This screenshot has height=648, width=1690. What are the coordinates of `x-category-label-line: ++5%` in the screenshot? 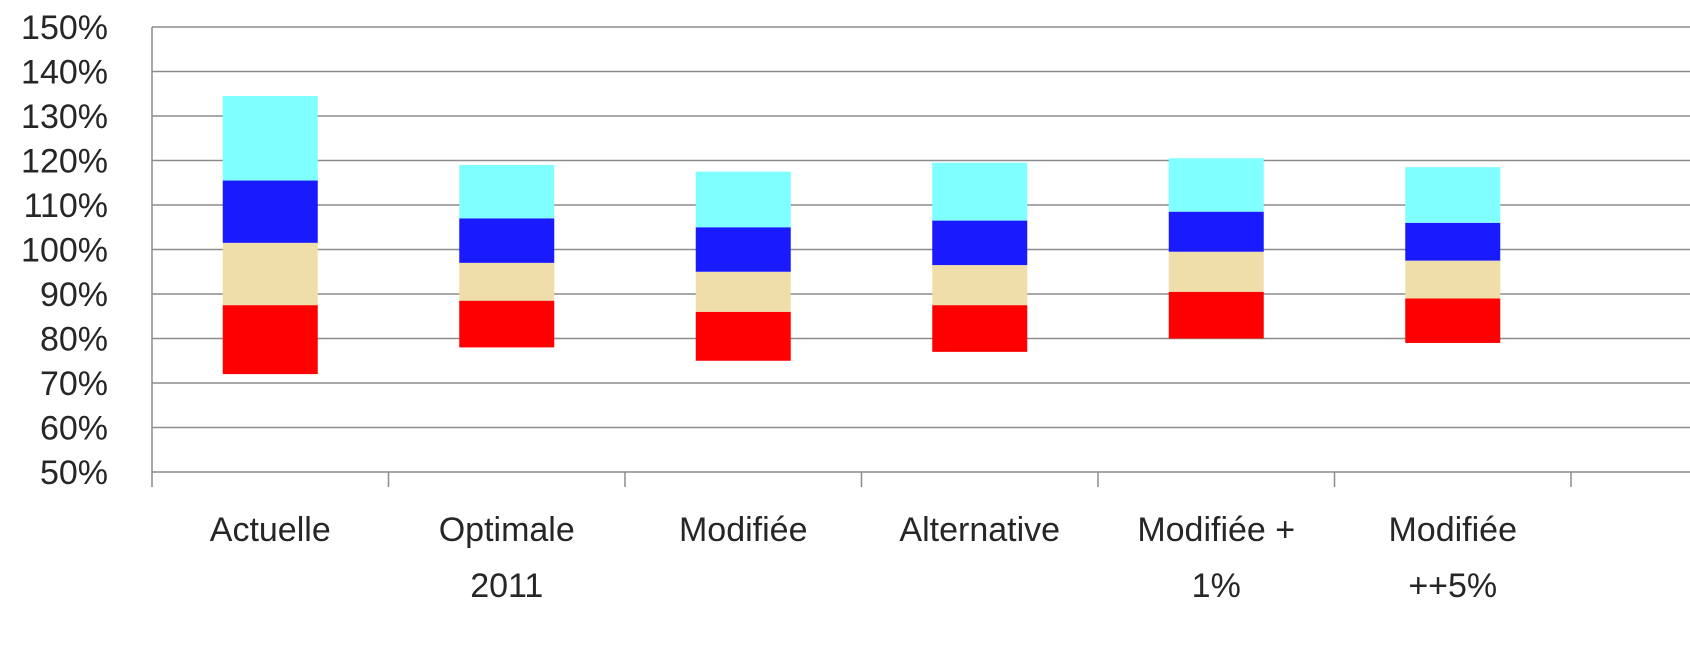 It's located at (1452, 586).